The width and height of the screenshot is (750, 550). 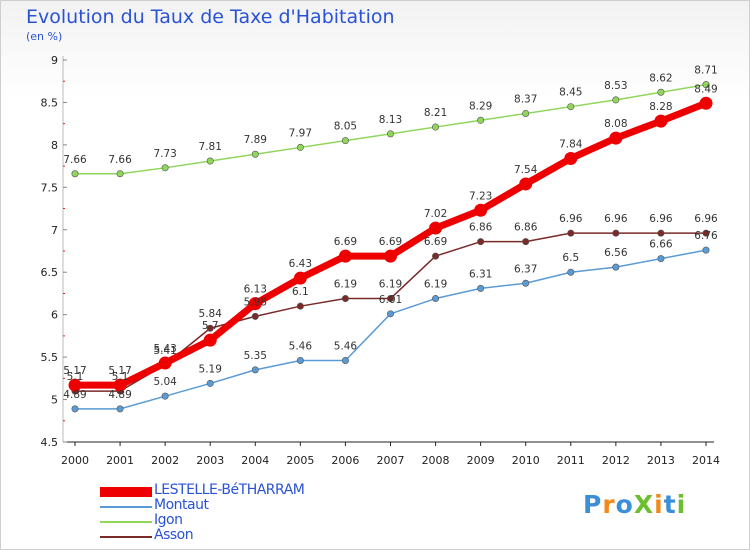 I want to click on x-tick-label: 2002, so click(x=165, y=460).